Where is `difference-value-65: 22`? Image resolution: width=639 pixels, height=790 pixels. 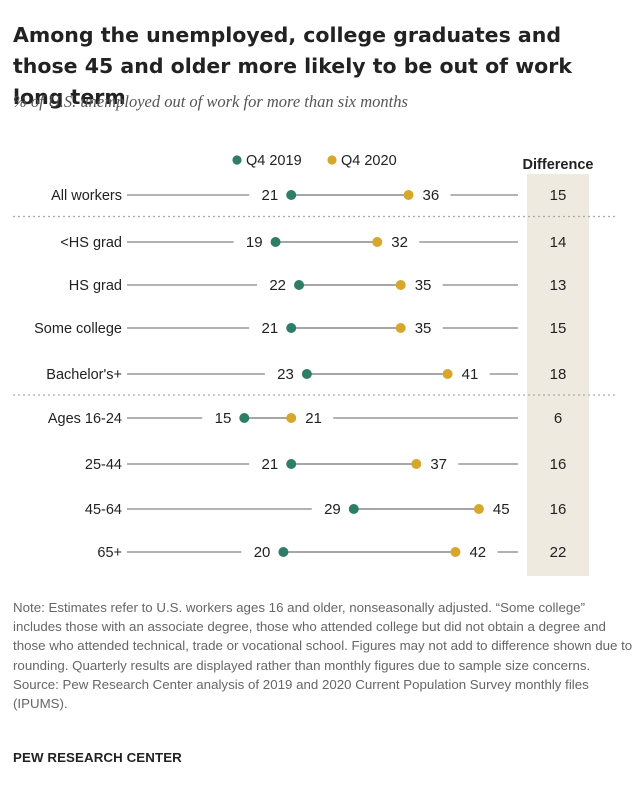 difference-value-65: 22 is located at coordinates (558, 552).